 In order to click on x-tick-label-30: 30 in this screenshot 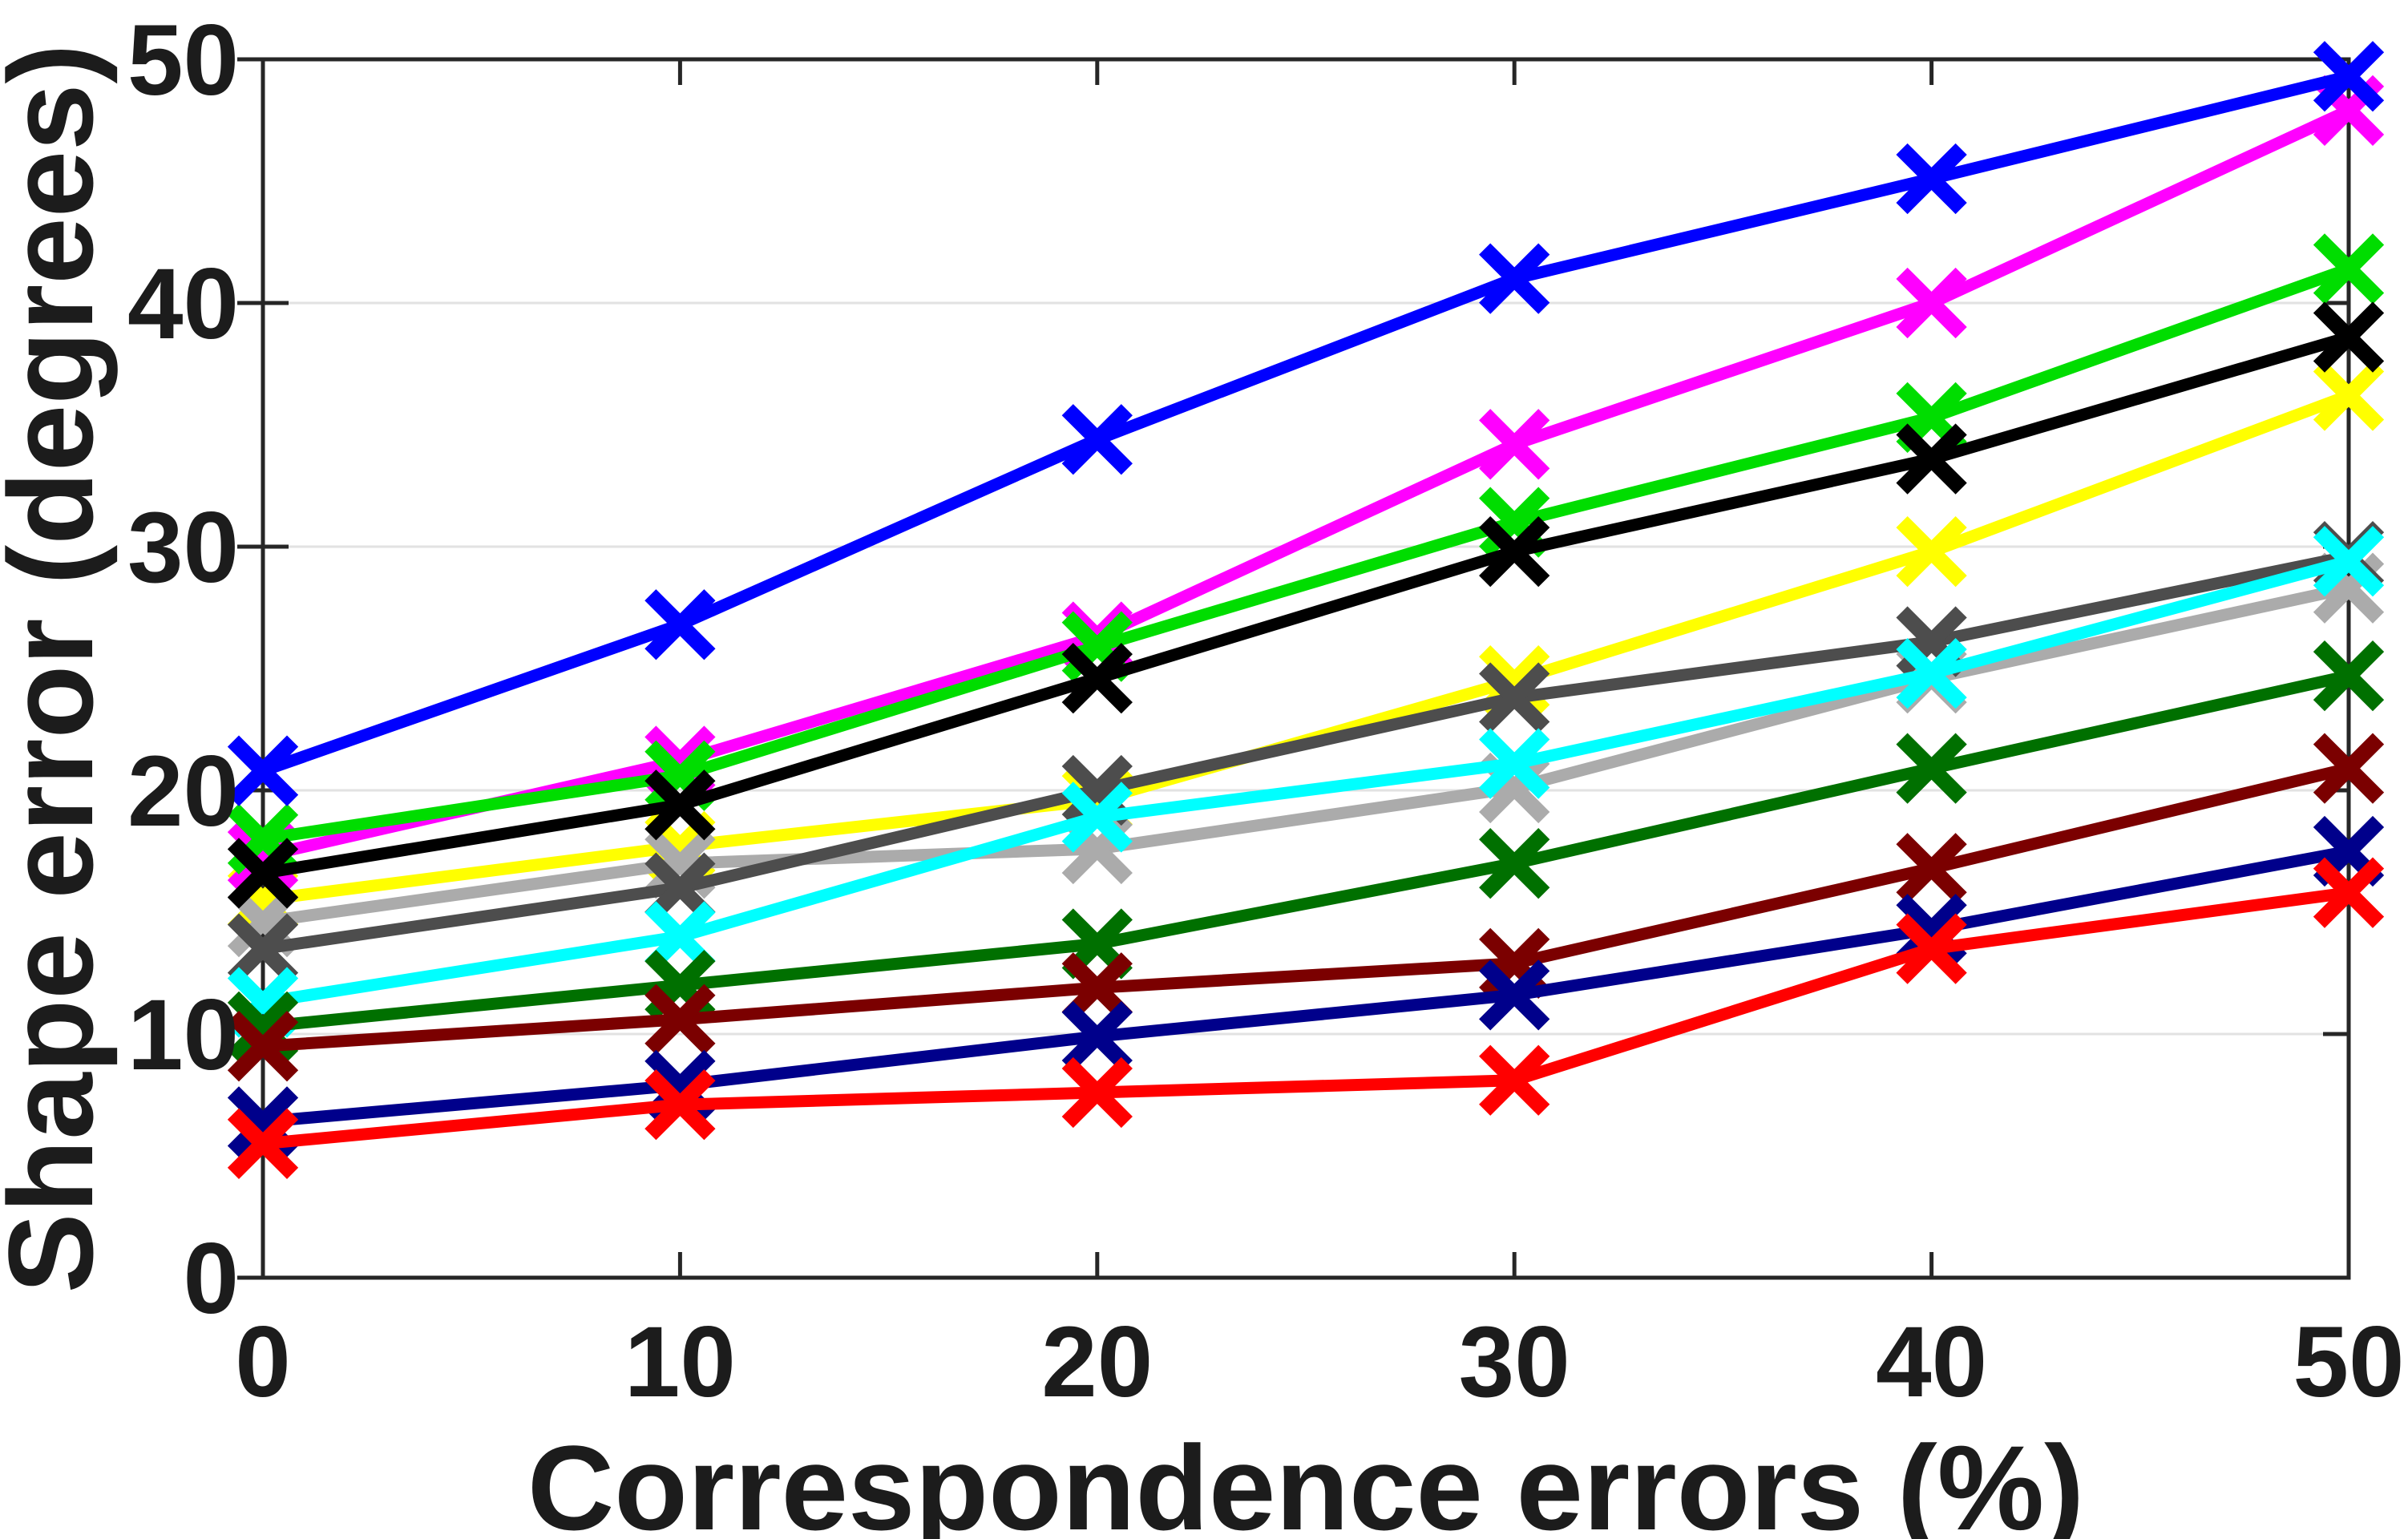, I will do `click(1514, 1362)`.